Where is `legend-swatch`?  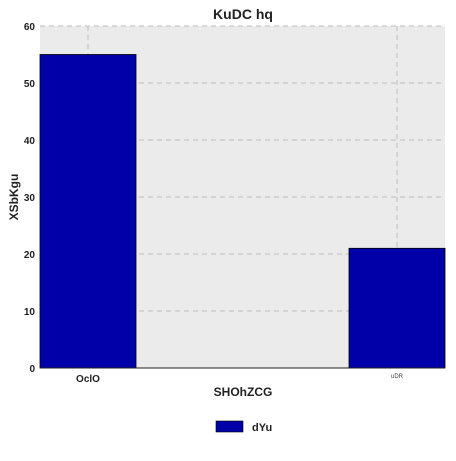 legend-swatch is located at coordinates (229, 426).